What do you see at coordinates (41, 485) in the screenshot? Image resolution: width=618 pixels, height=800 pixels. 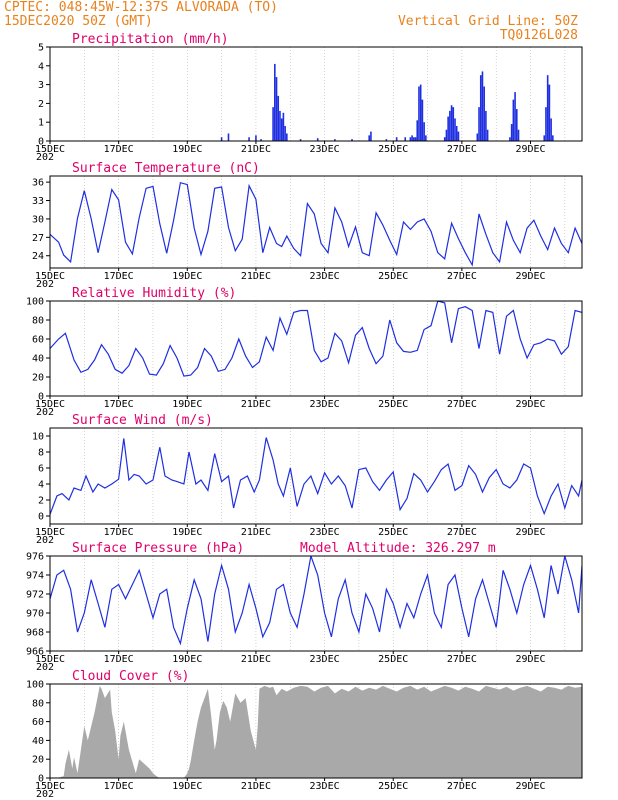 I see `y-tick-label: 4` at bounding box center [41, 485].